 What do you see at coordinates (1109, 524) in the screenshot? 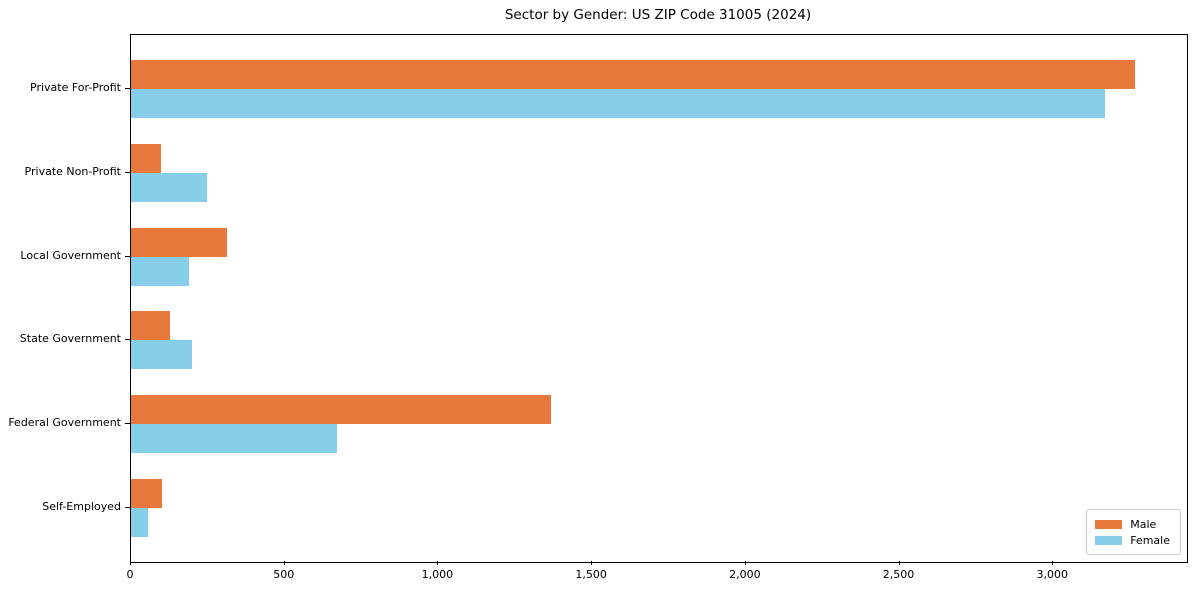
I see `legend-swatch-male` at bounding box center [1109, 524].